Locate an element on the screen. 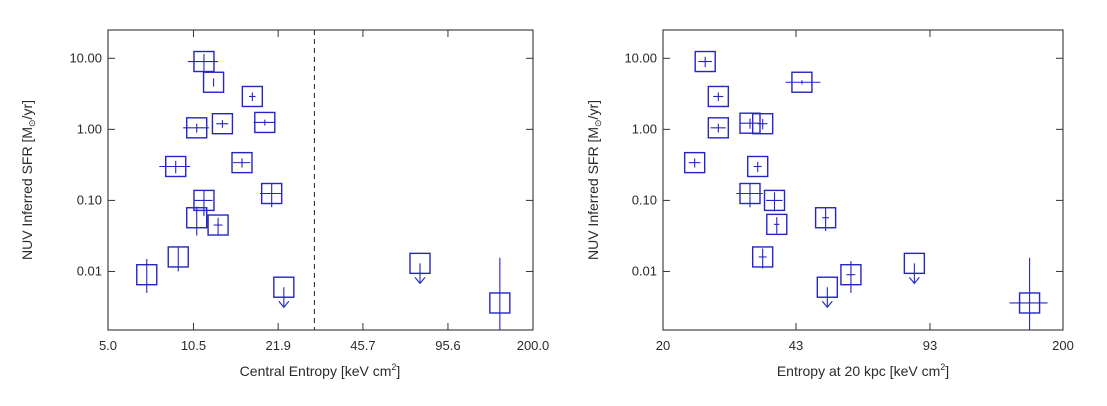 The width and height of the screenshot is (1107, 406). right-x-axis-label: Entropy at 20 kpc [keV cm2] is located at coordinates (863, 370).